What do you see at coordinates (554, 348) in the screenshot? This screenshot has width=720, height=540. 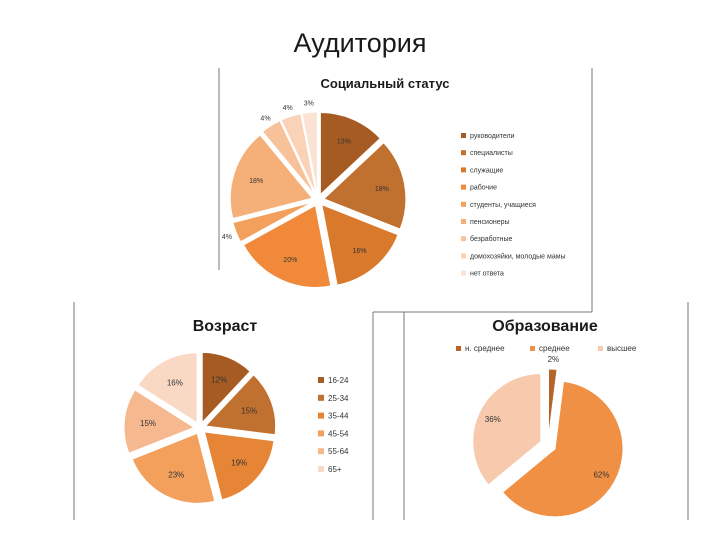 I see `legend-entry: среднее` at bounding box center [554, 348].